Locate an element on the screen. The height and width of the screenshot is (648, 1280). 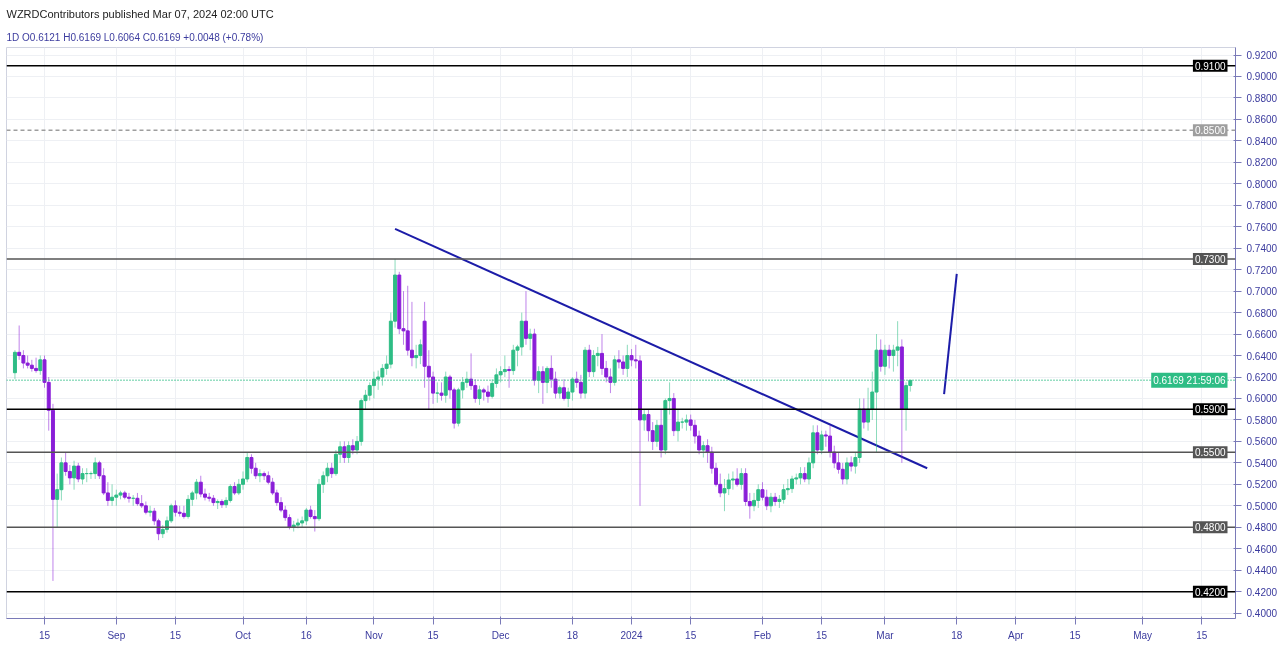
ref-line-label: 0.4800 is located at coordinates (1210, 528).